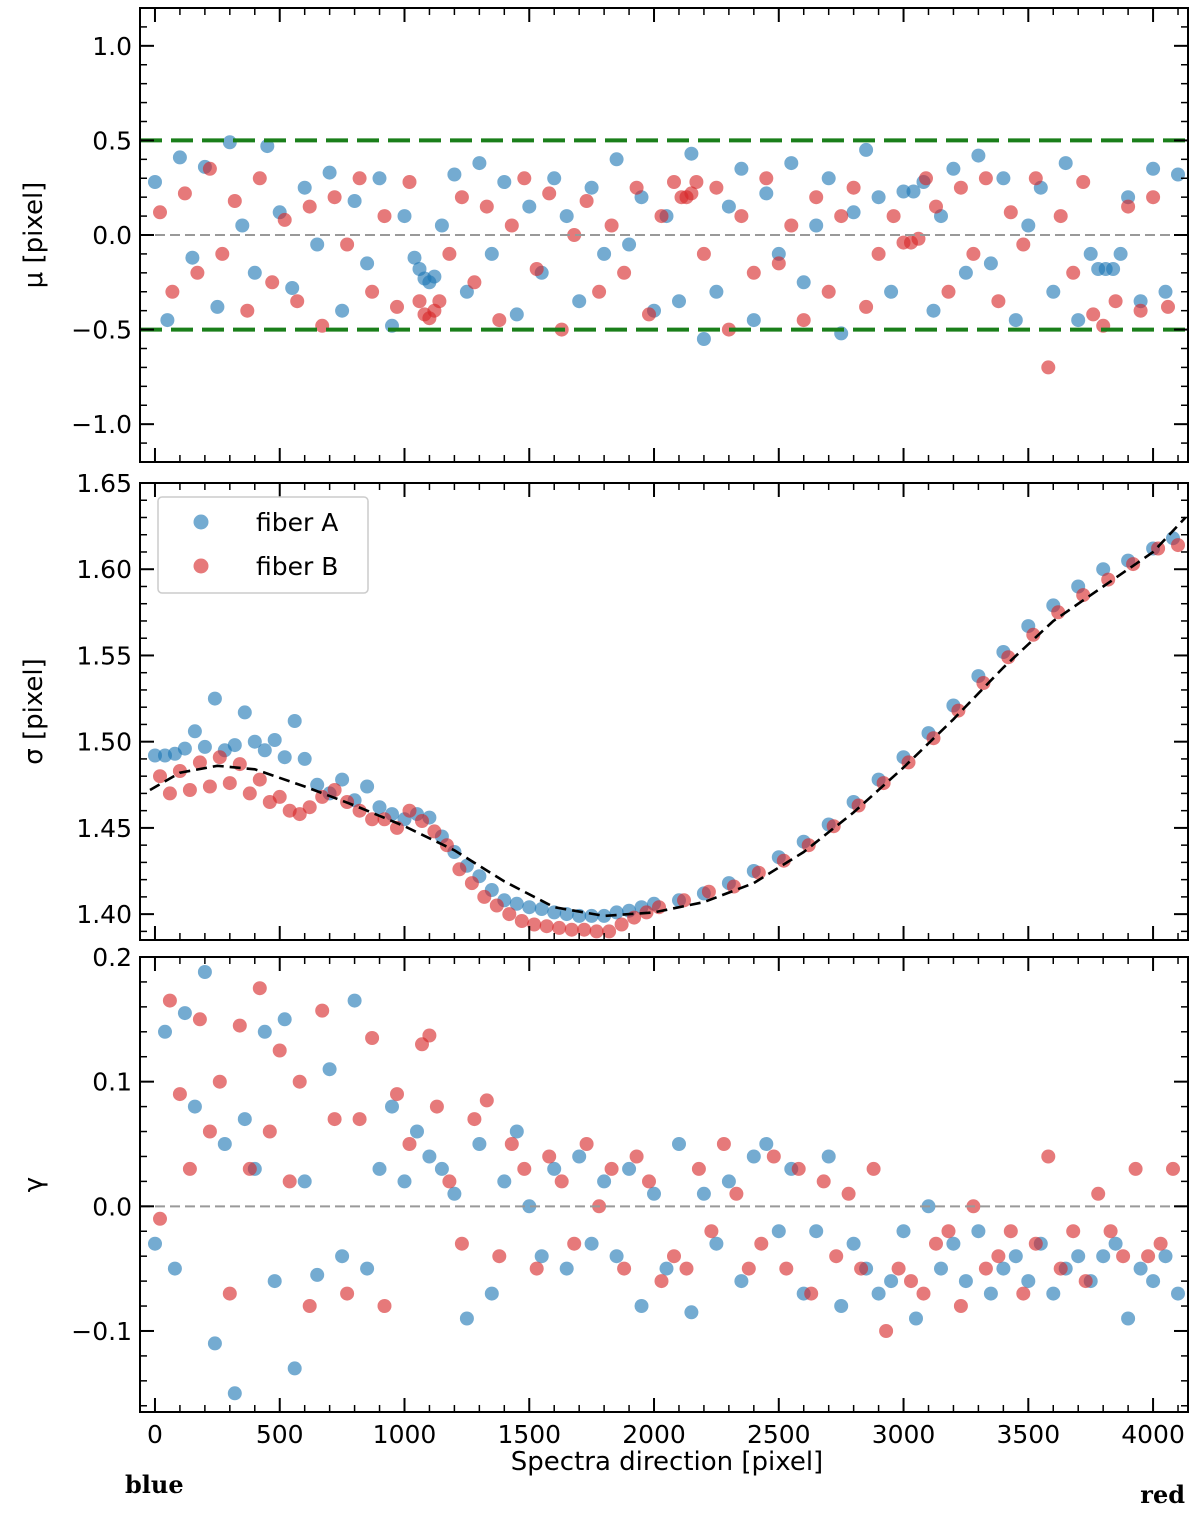 This screenshot has height=1517, width=1200. Describe the element at coordinates (112, 46) in the screenshot. I see `mu-ytick-label: 1.0` at that location.